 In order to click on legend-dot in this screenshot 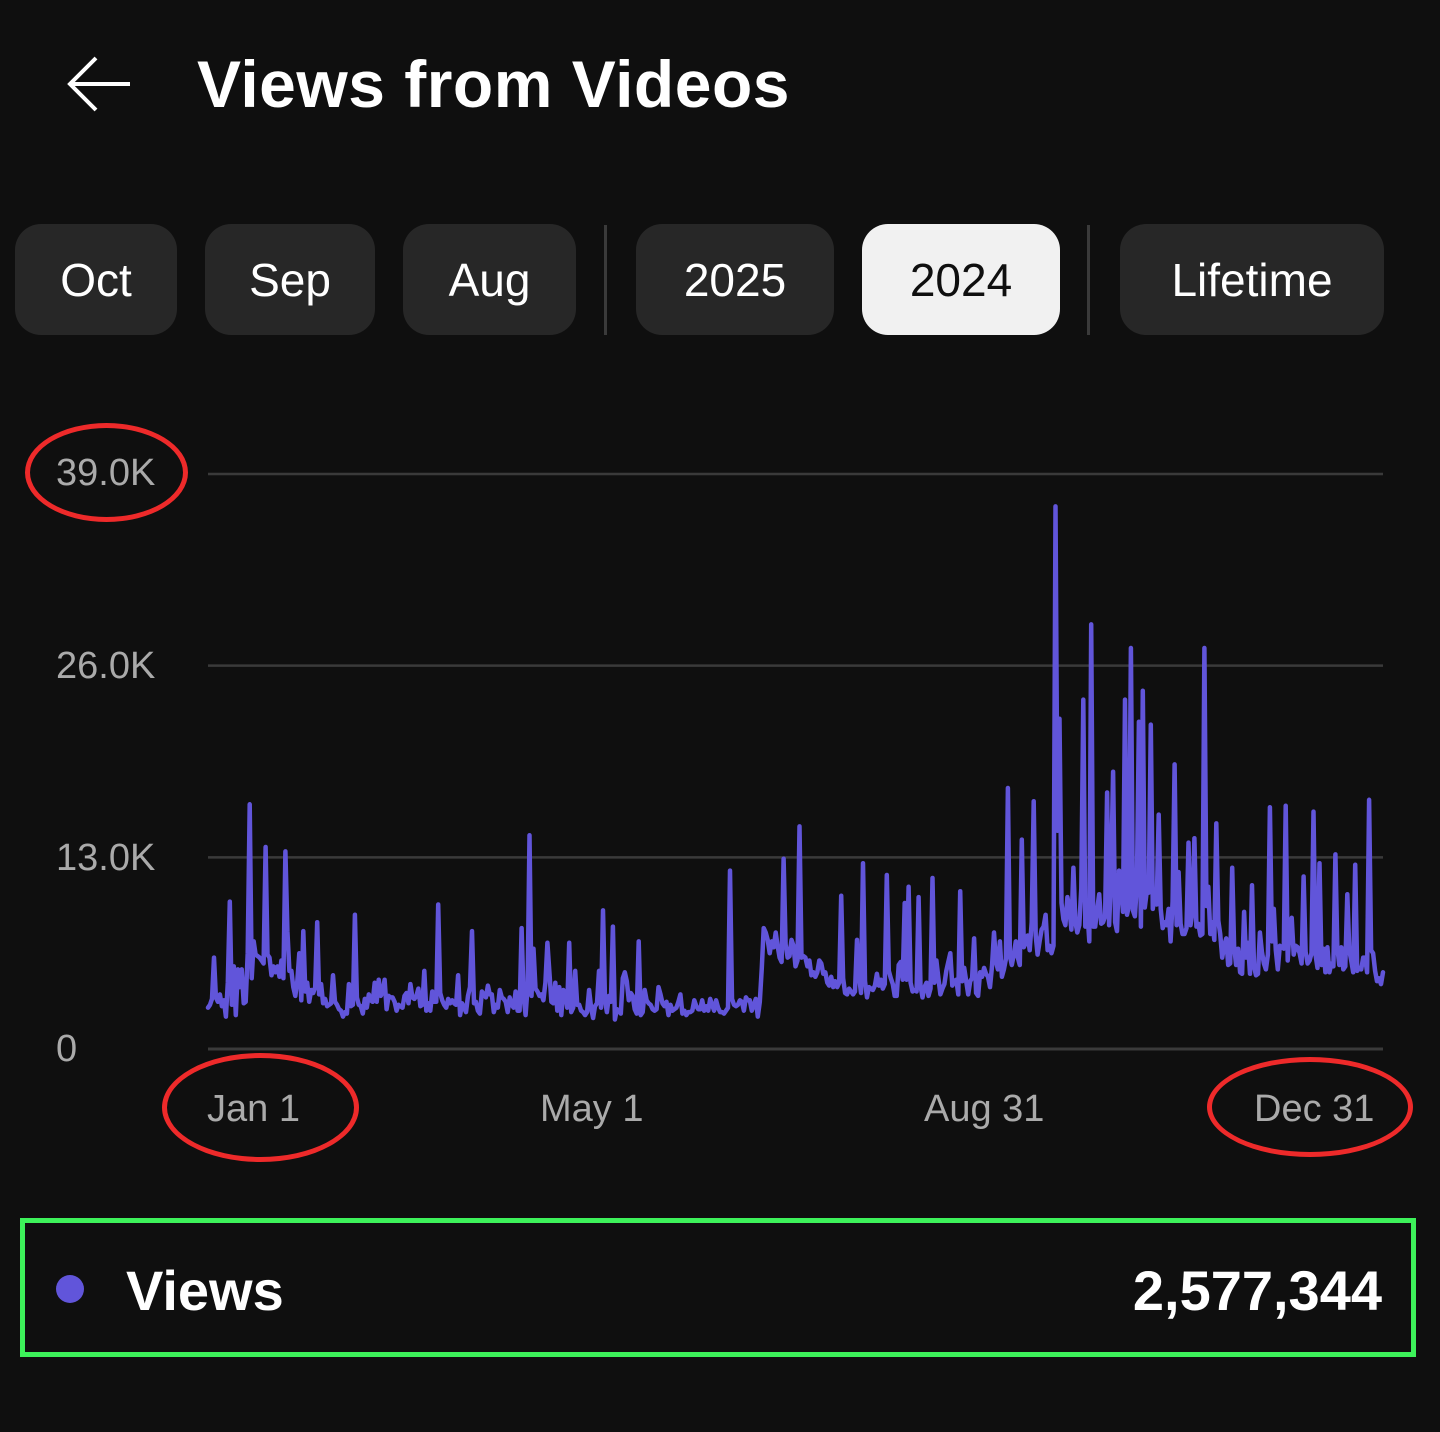, I will do `click(70, 1289)`.